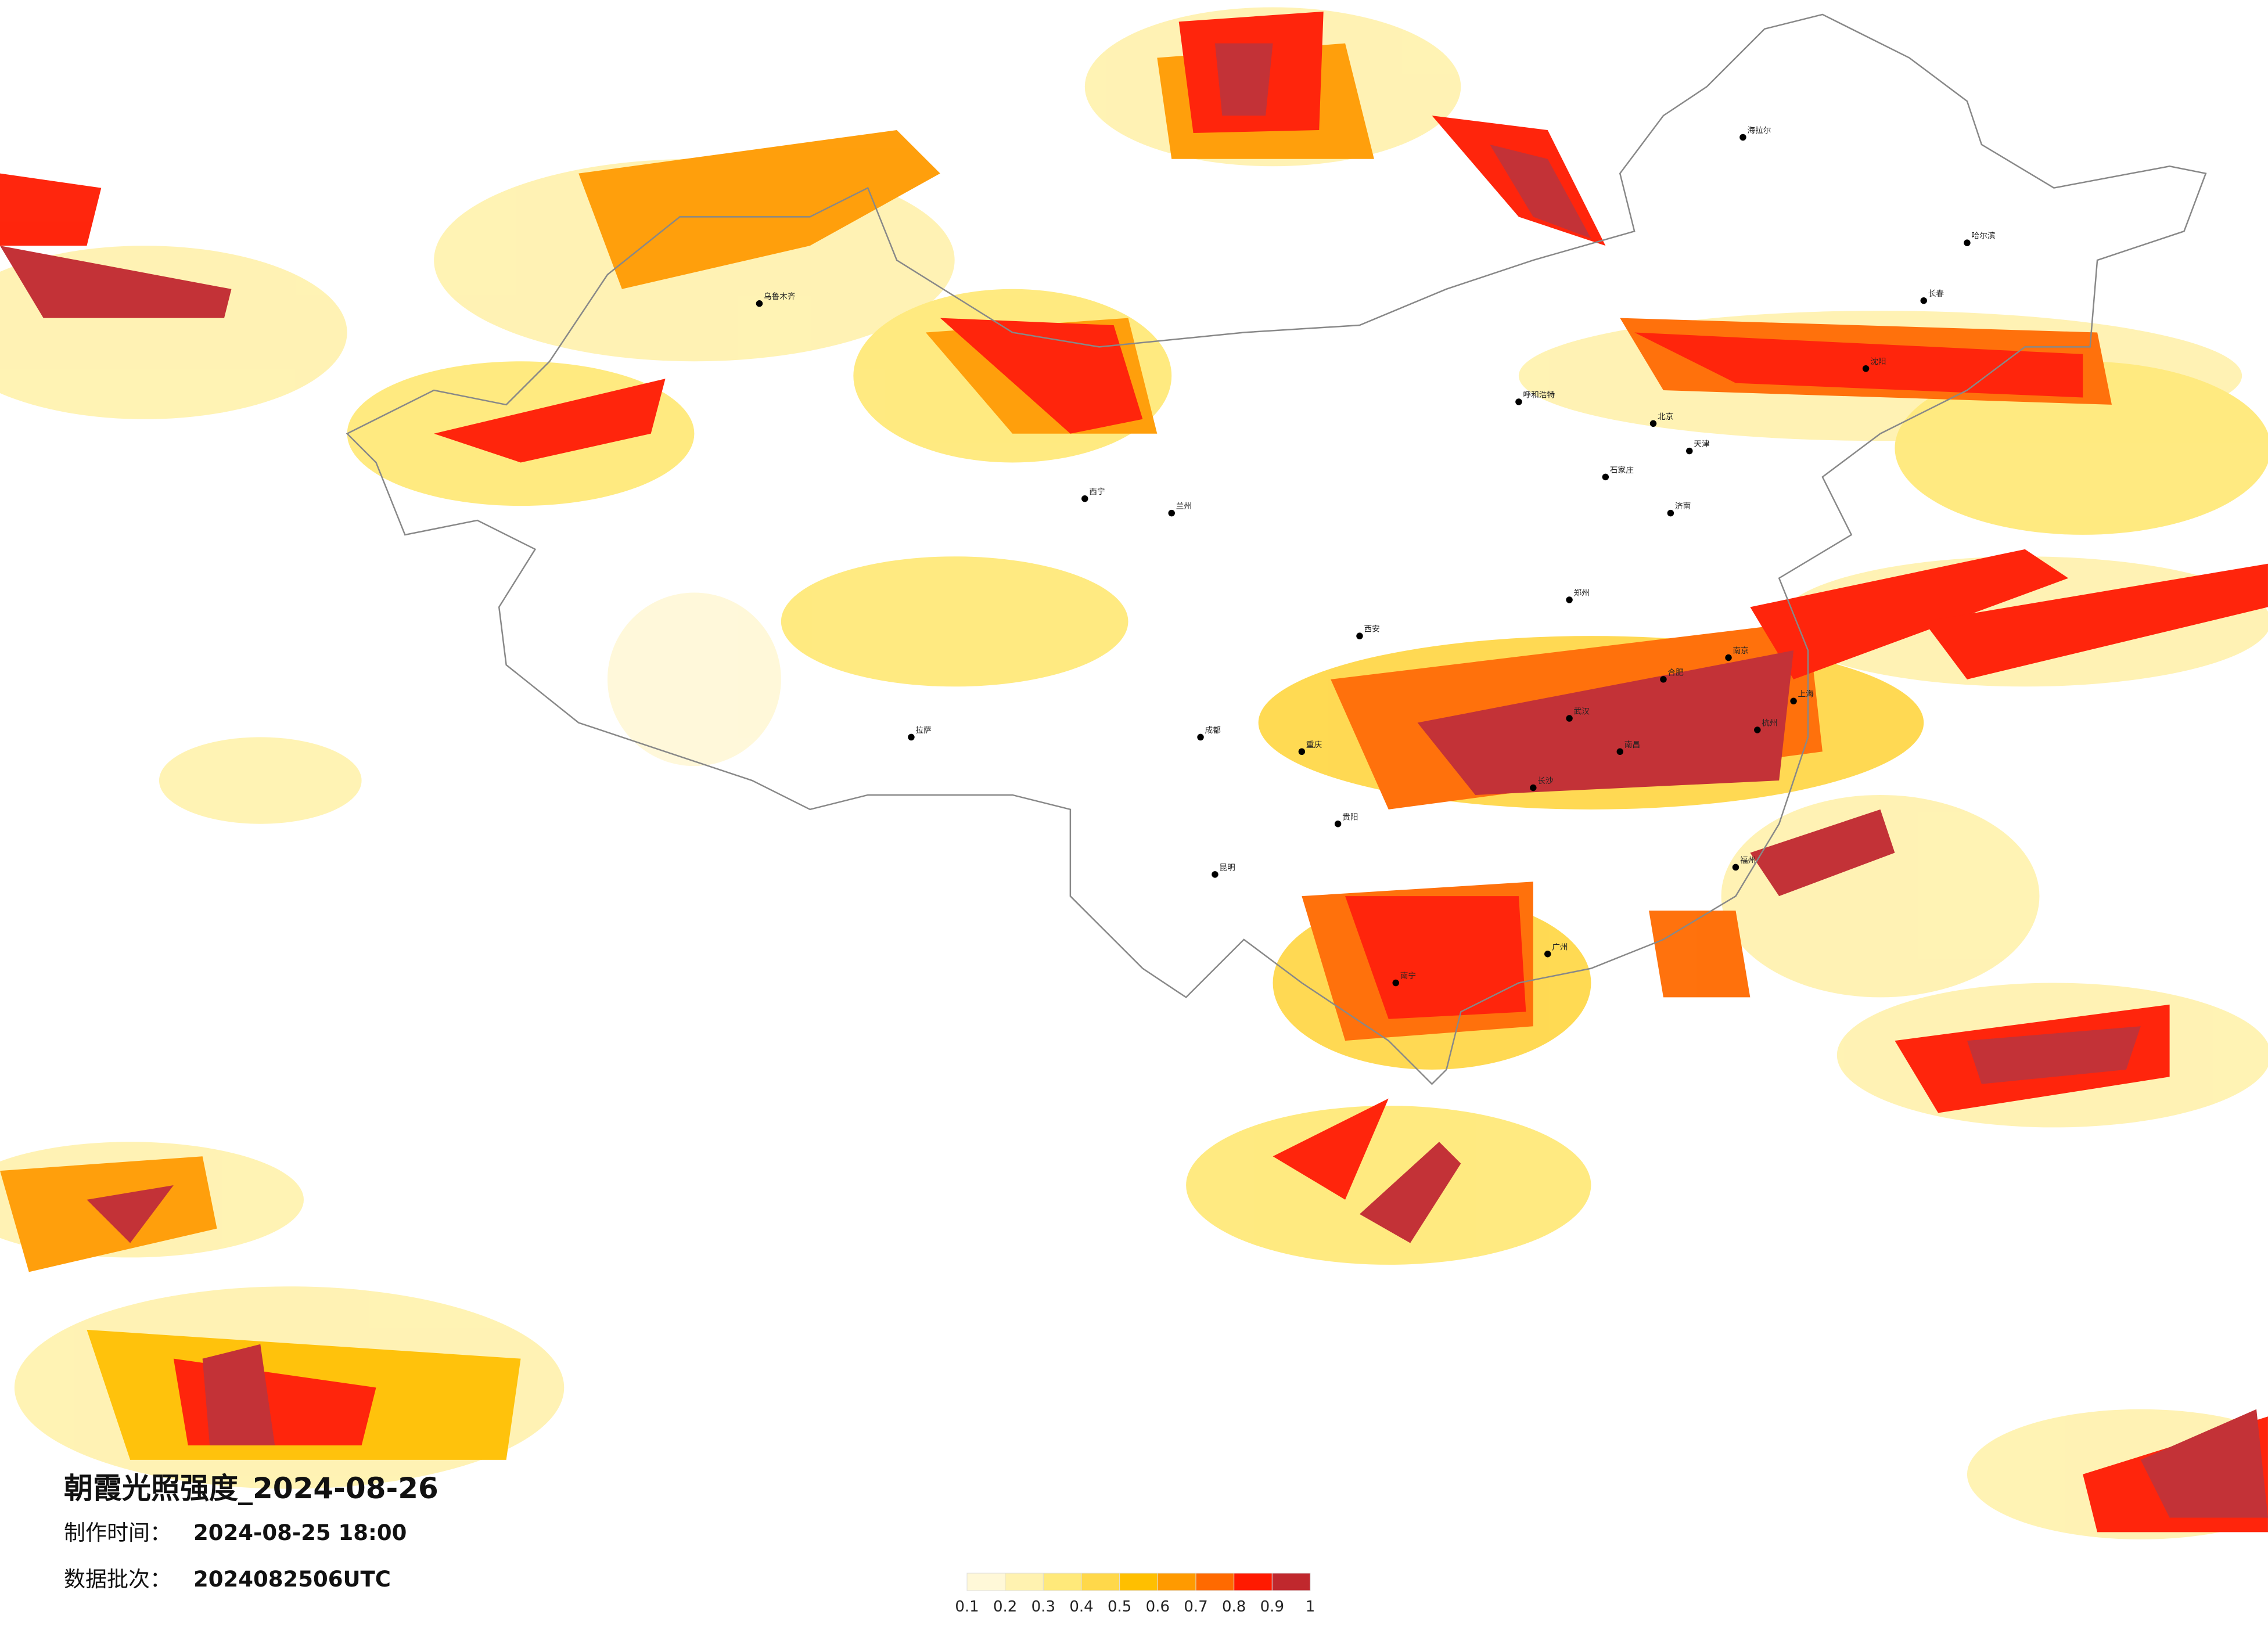  What do you see at coordinates (1539, 395) in the screenshot?
I see `city-label: 呼和浩特` at bounding box center [1539, 395].